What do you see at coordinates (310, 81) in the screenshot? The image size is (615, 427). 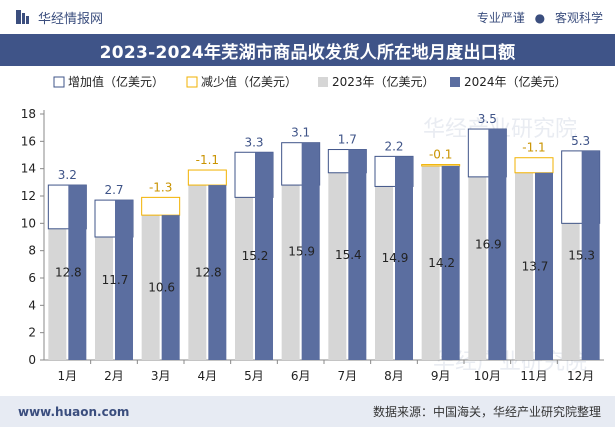 I see `legend: 增加值（亿美元） 减少值（亿美元） 2023年（亿美元） 2024年（亿美元）` at bounding box center [310, 81].